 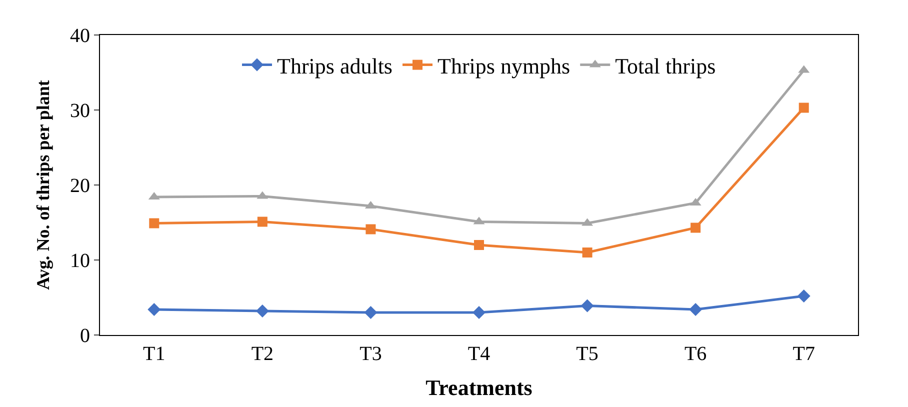 I want to click on y-tick-label: 30, so click(x=80, y=111).